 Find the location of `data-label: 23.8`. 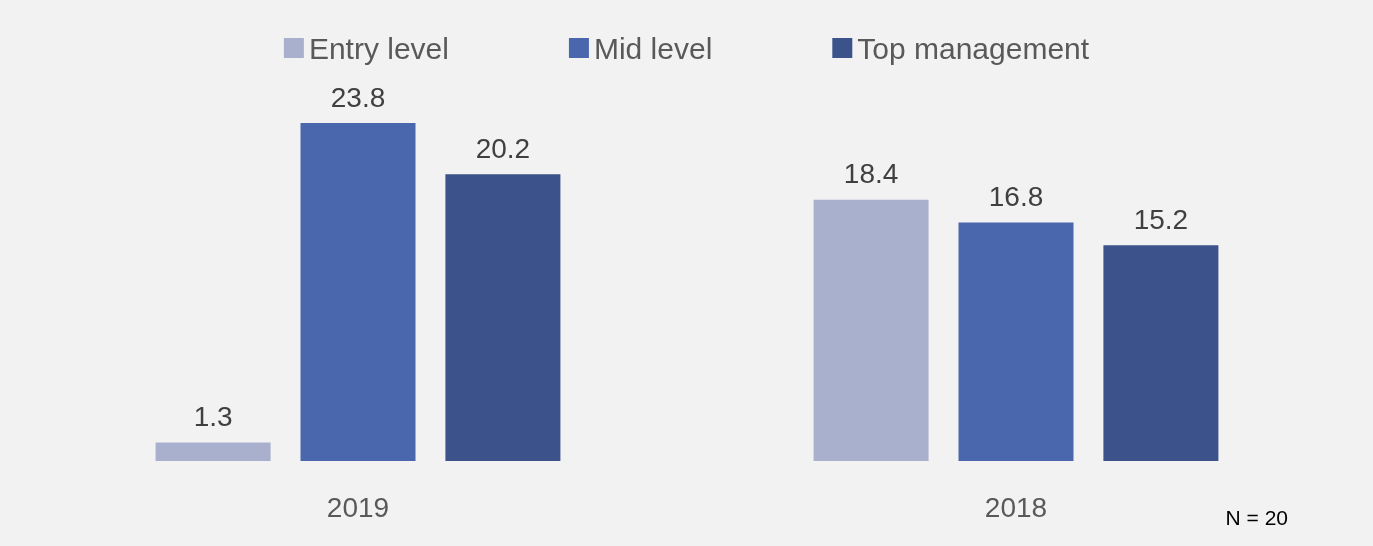

data-label: 23.8 is located at coordinates (358, 97).